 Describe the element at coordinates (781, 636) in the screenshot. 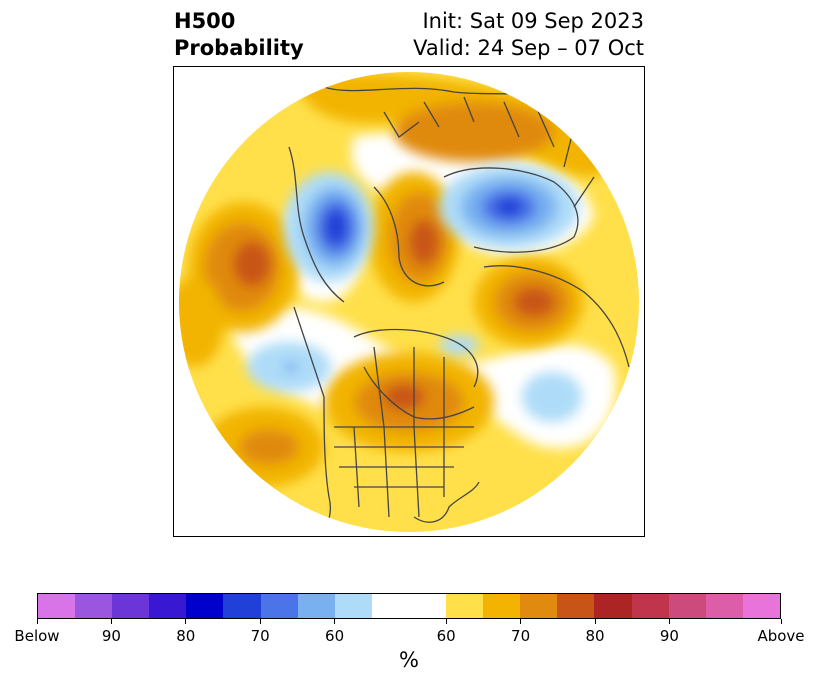

I see `colorbar-tick-label: Above` at that location.